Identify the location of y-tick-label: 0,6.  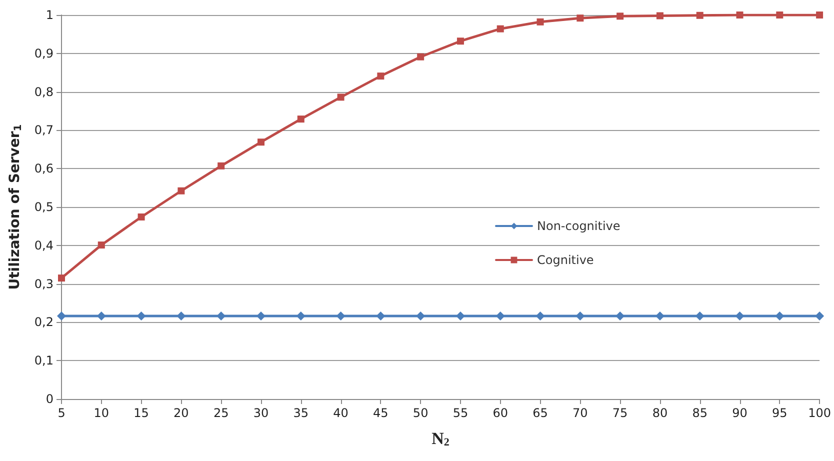
(44, 169).